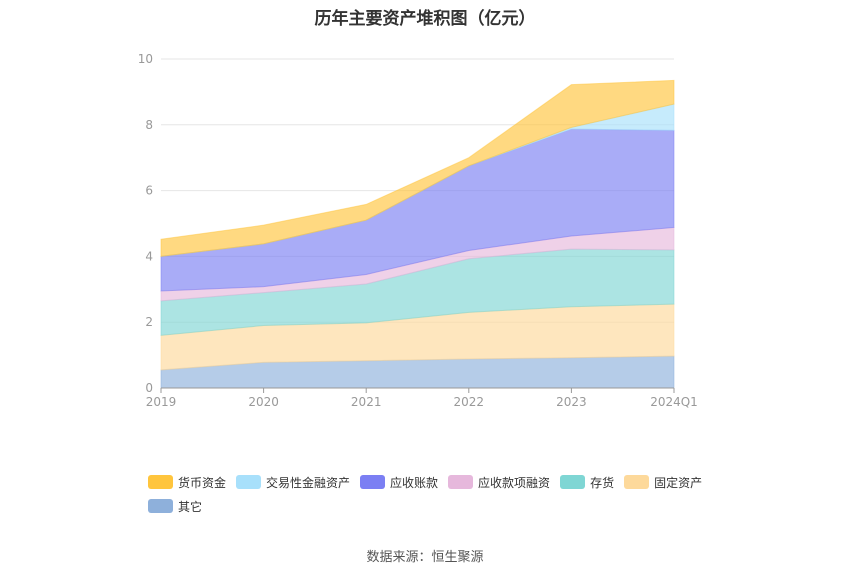 The height and width of the screenshot is (575, 850). Describe the element at coordinates (161, 402) in the screenshot. I see `x-tick-label: 2019` at that location.